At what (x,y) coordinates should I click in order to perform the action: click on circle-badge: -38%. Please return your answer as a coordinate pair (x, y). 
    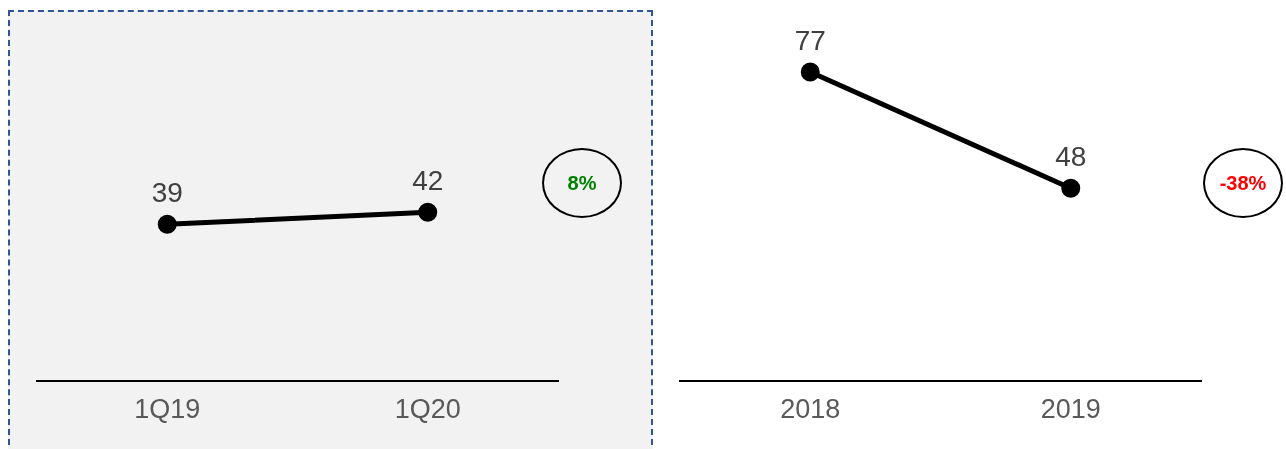
    Looking at the image, I should click on (1243, 183).